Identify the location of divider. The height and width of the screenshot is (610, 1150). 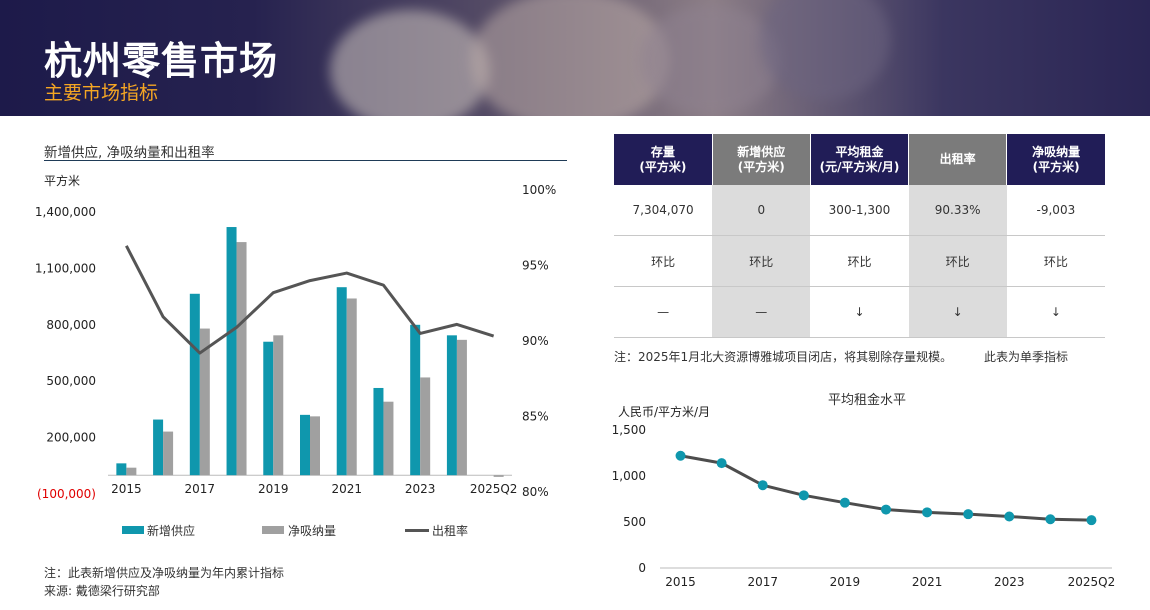
(305, 160).